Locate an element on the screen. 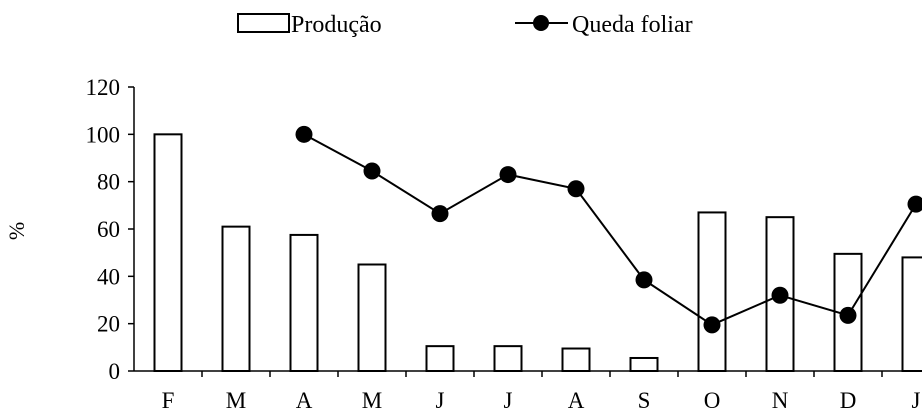 The height and width of the screenshot is (410, 922). x-tick-label: D is located at coordinates (848, 399).